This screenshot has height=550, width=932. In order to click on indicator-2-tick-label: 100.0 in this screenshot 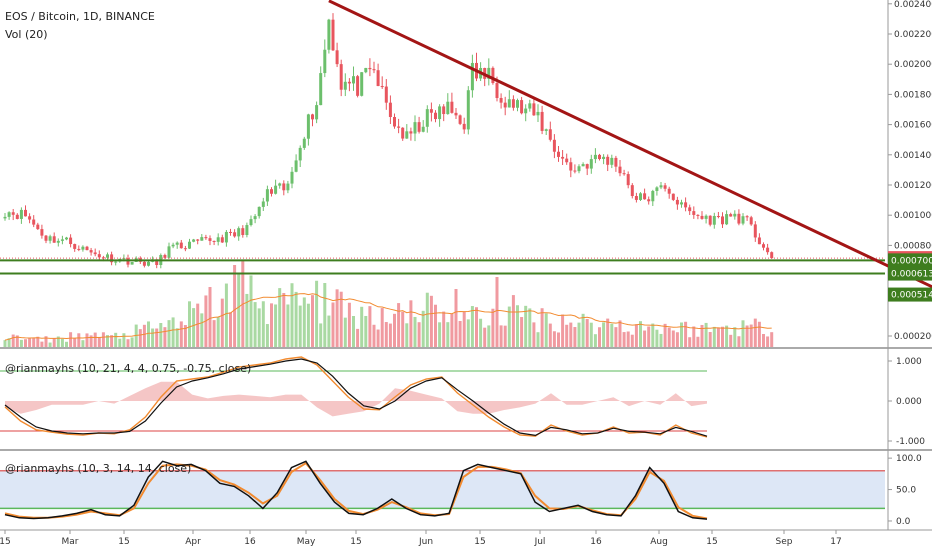, I will do `click(909, 459)`.